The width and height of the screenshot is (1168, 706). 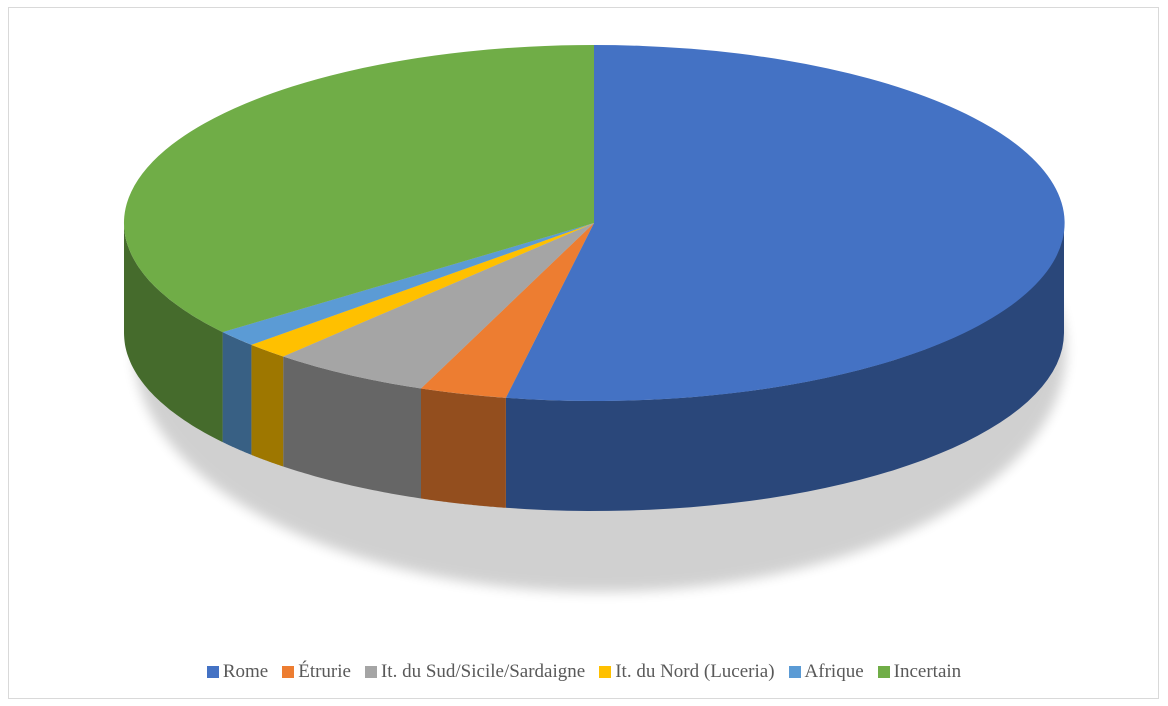 What do you see at coordinates (483, 671) in the screenshot?
I see `legend-label-sud: It. du Sud/Sicile/Sardaigne` at bounding box center [483, 671].